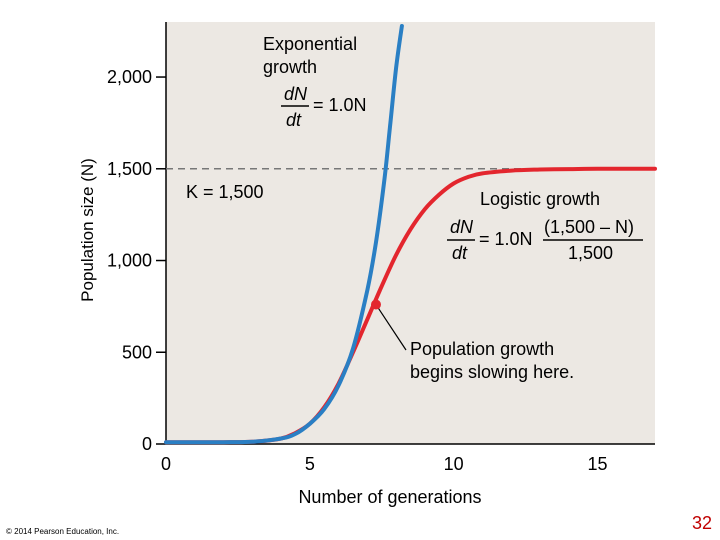 Image resolution: width=720 pixels, height=540 pixels. Describe the element at coordinates (63, 531) in the screenshot. I see `copyright-notice: © 2014 Pearson Education, Inc.` at that location.